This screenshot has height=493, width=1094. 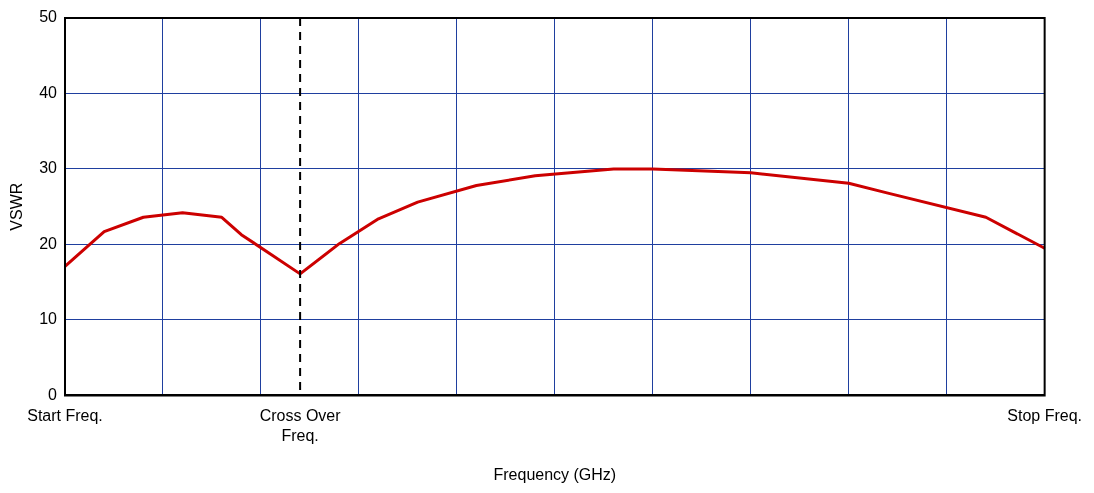 I want to click on y-tick-label: 50, so click(x=48, y=17).